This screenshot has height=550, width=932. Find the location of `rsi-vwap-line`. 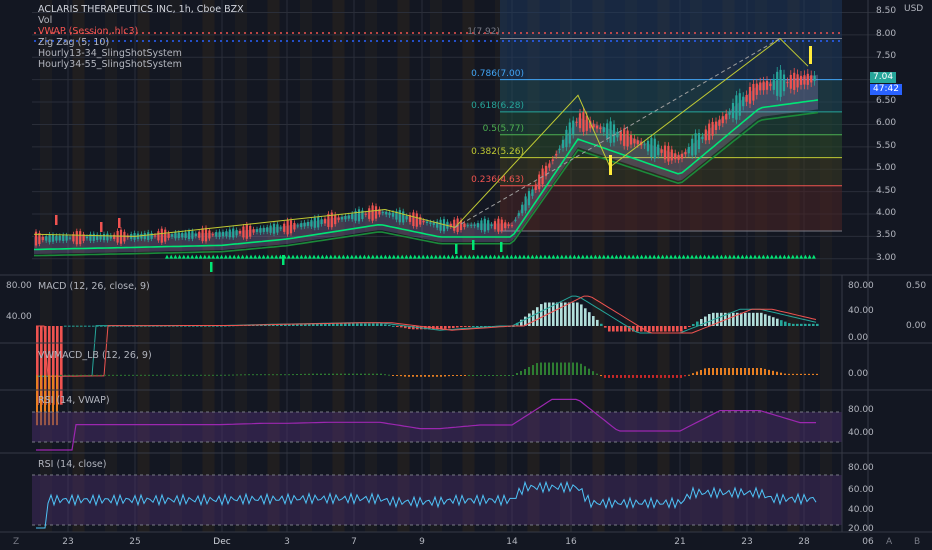

rsi-vwap-line is located at coordinates (426, 424).